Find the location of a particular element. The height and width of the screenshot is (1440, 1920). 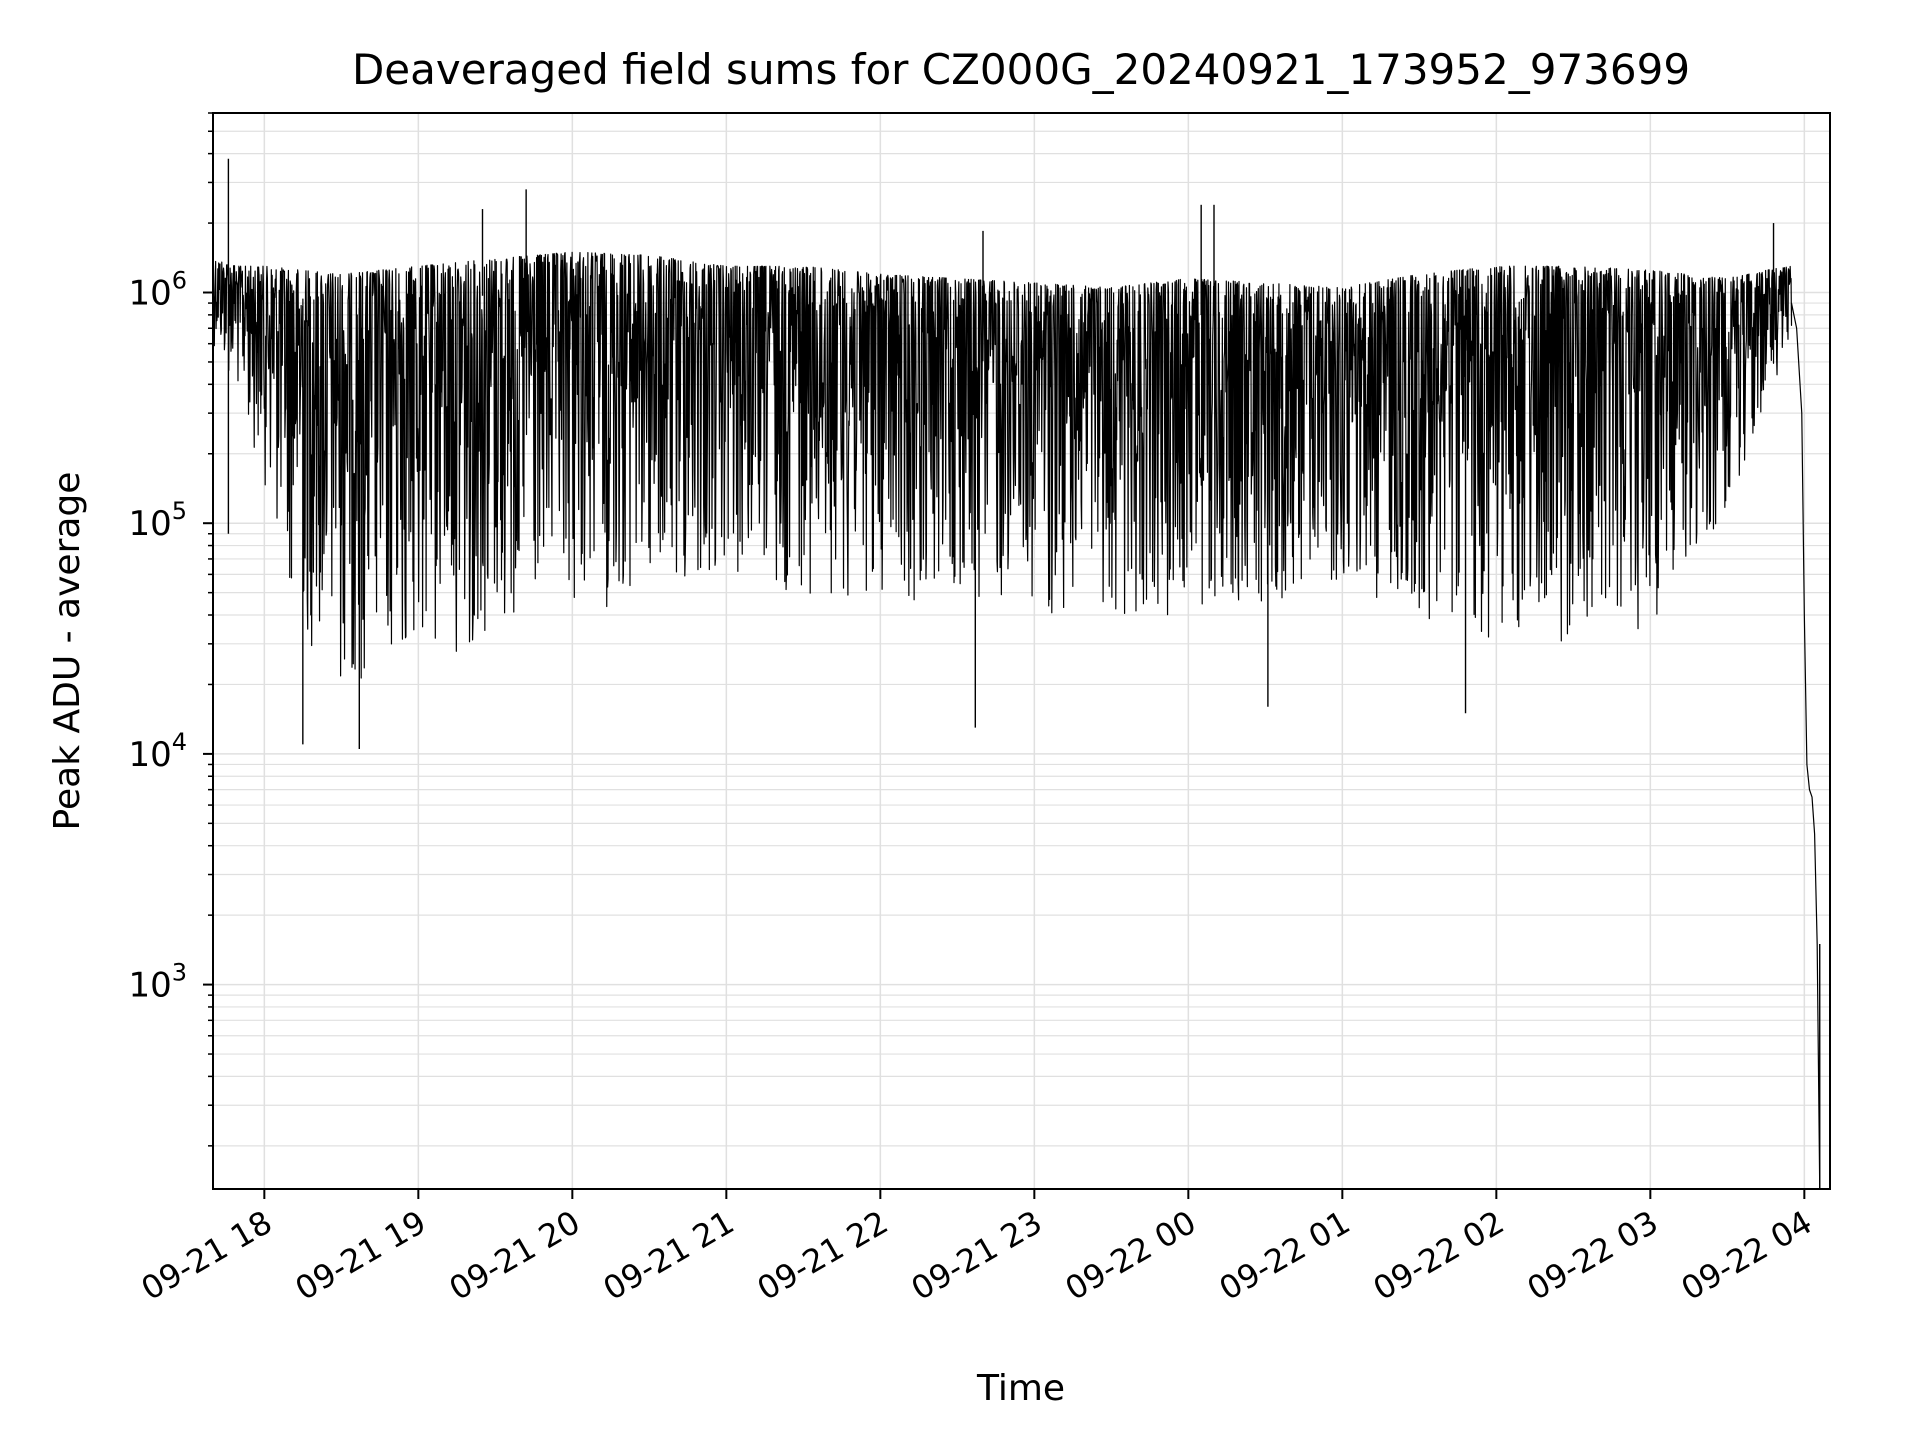

x-axis-label: Time is located at coordinates (1020, 1388).